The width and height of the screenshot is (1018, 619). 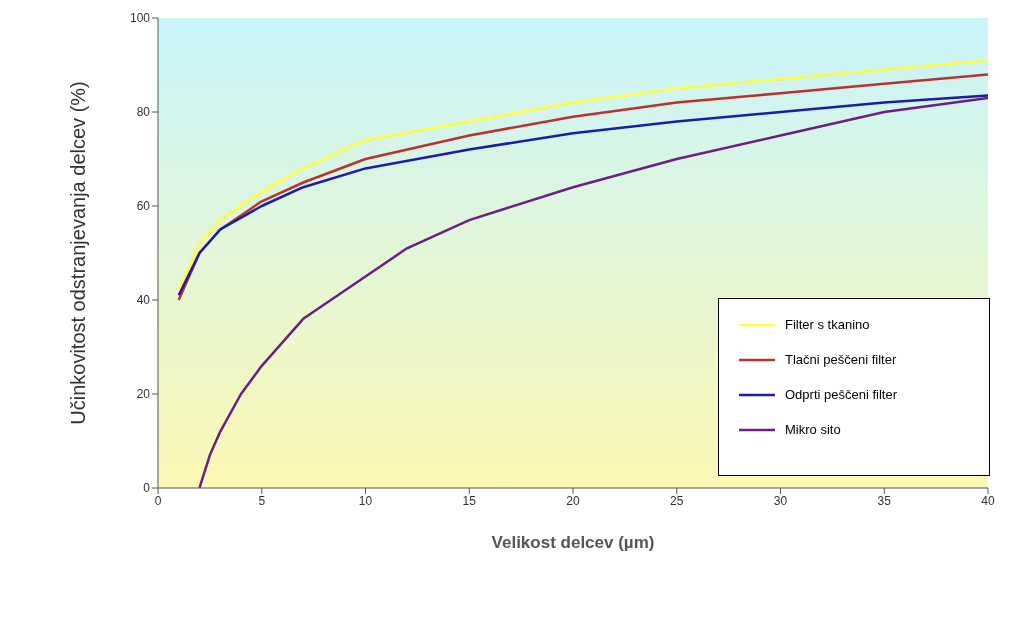 What do you see at coordinates (813, 429) in the screenshot?
I see `legend-label: Mikro sito` at bounding box center [813, 429].